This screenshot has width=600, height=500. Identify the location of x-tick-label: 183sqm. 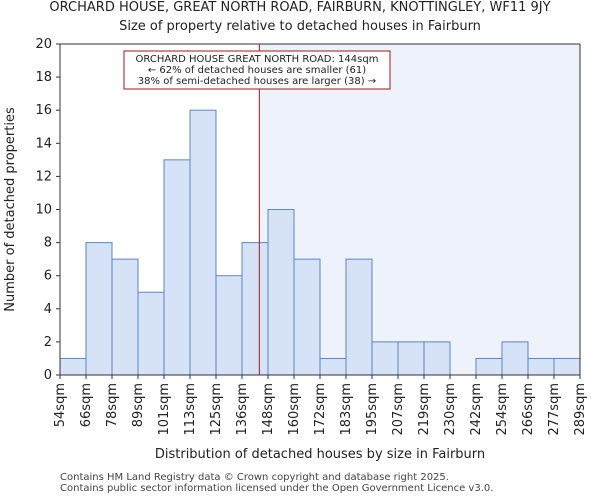
(346, 409).